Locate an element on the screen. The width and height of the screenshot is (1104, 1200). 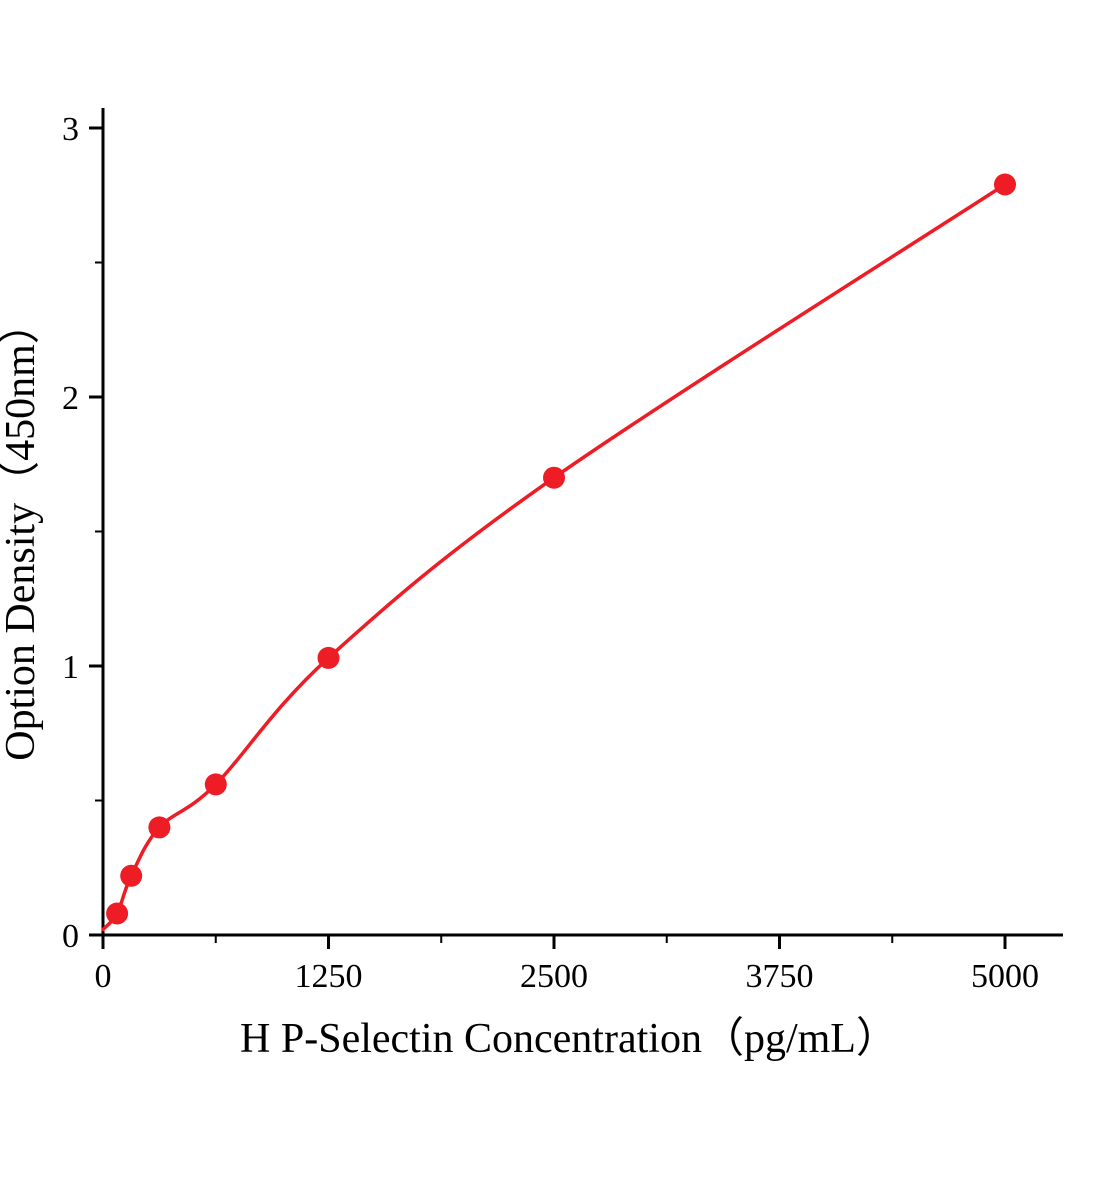
x-axis-title: H P-Selectin Concentration（pg/mL） is located at coordinates (569, 1039).